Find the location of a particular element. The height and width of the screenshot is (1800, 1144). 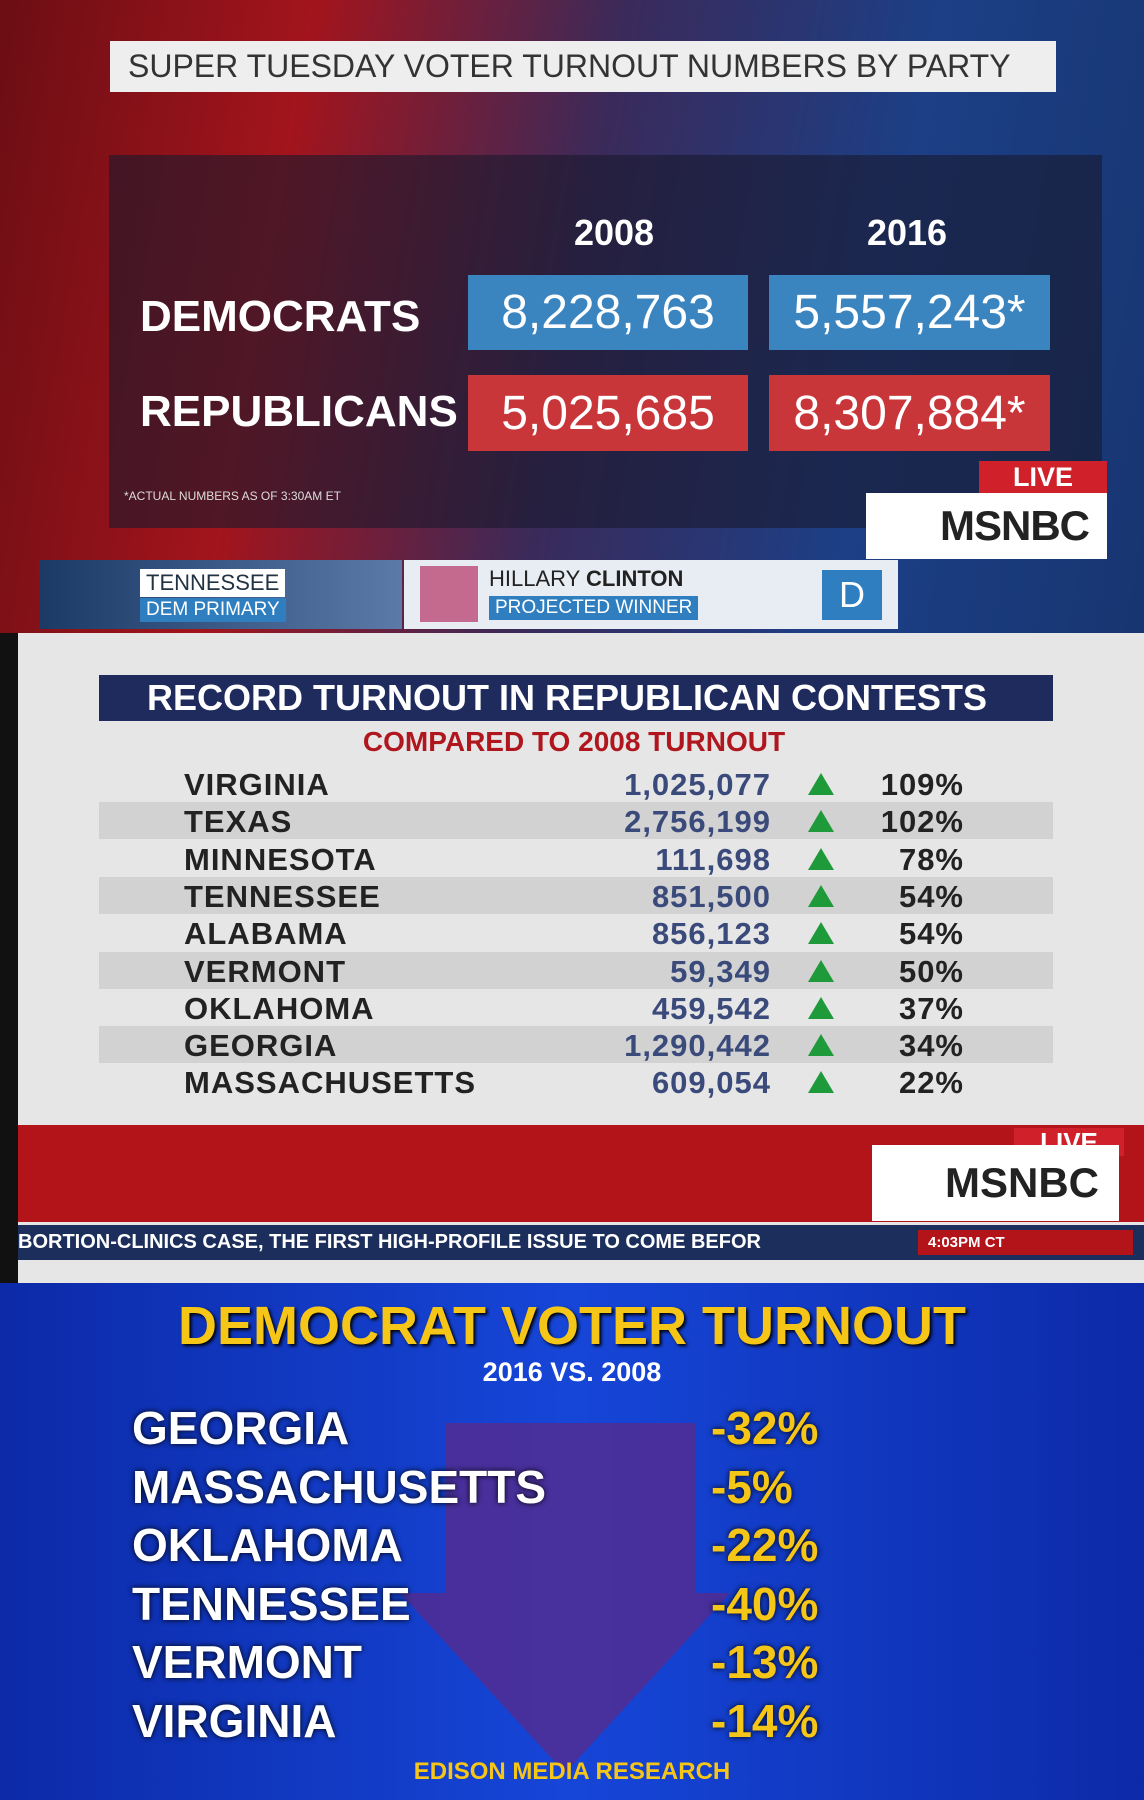

change: -32% is located at coordinates (765, 1428).